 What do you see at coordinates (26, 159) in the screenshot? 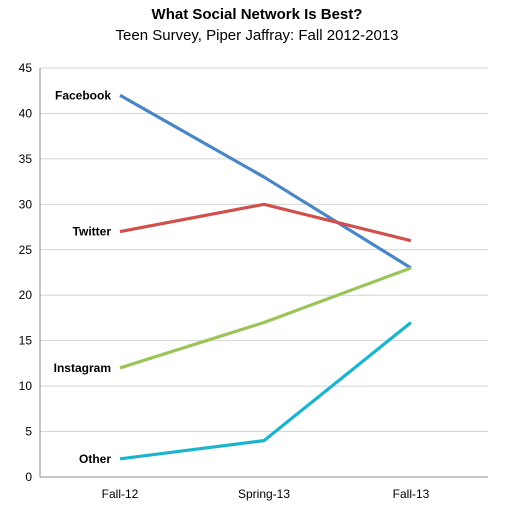
I see `y-tick-label: 35` at bounding box center [26, 159].